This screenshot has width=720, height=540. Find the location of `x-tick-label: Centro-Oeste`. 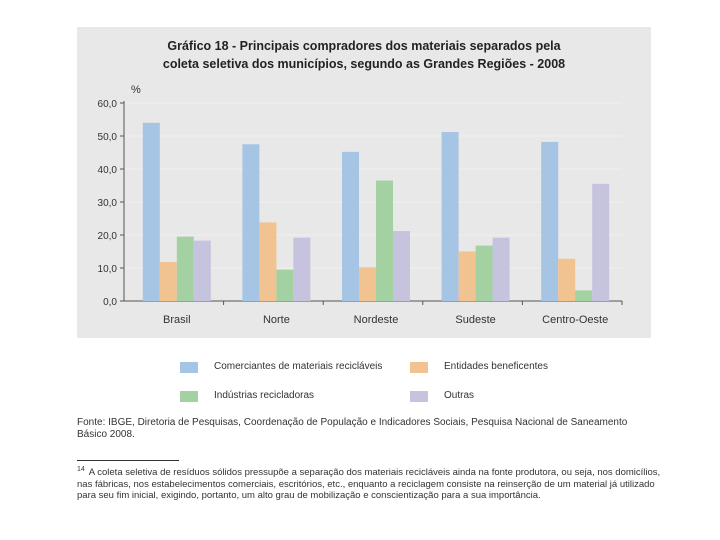

x-tick-label: Centro-Oeste is located at coordinates (575, 320).